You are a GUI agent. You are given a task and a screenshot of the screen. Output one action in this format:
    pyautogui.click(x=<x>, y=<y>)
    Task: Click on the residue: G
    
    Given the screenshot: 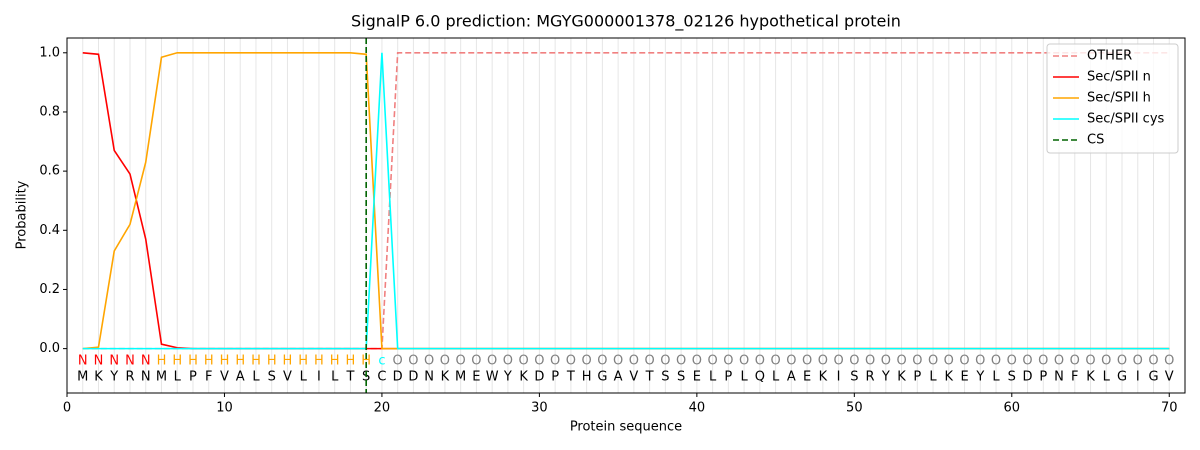 What is the action you would take?
    pyautogui.click(x=1122, y=377)
    